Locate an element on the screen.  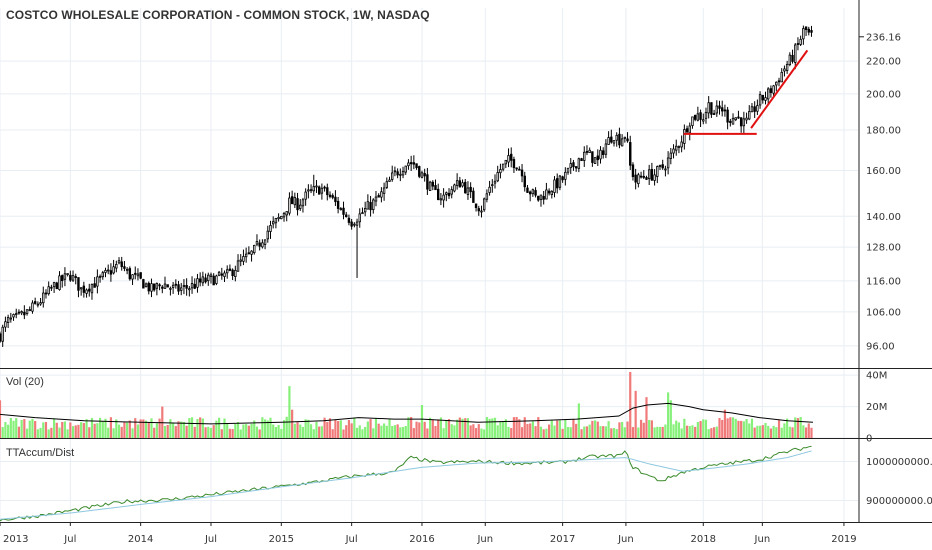
price-tick-label: 180.00 is located at coordinates (883, 131).